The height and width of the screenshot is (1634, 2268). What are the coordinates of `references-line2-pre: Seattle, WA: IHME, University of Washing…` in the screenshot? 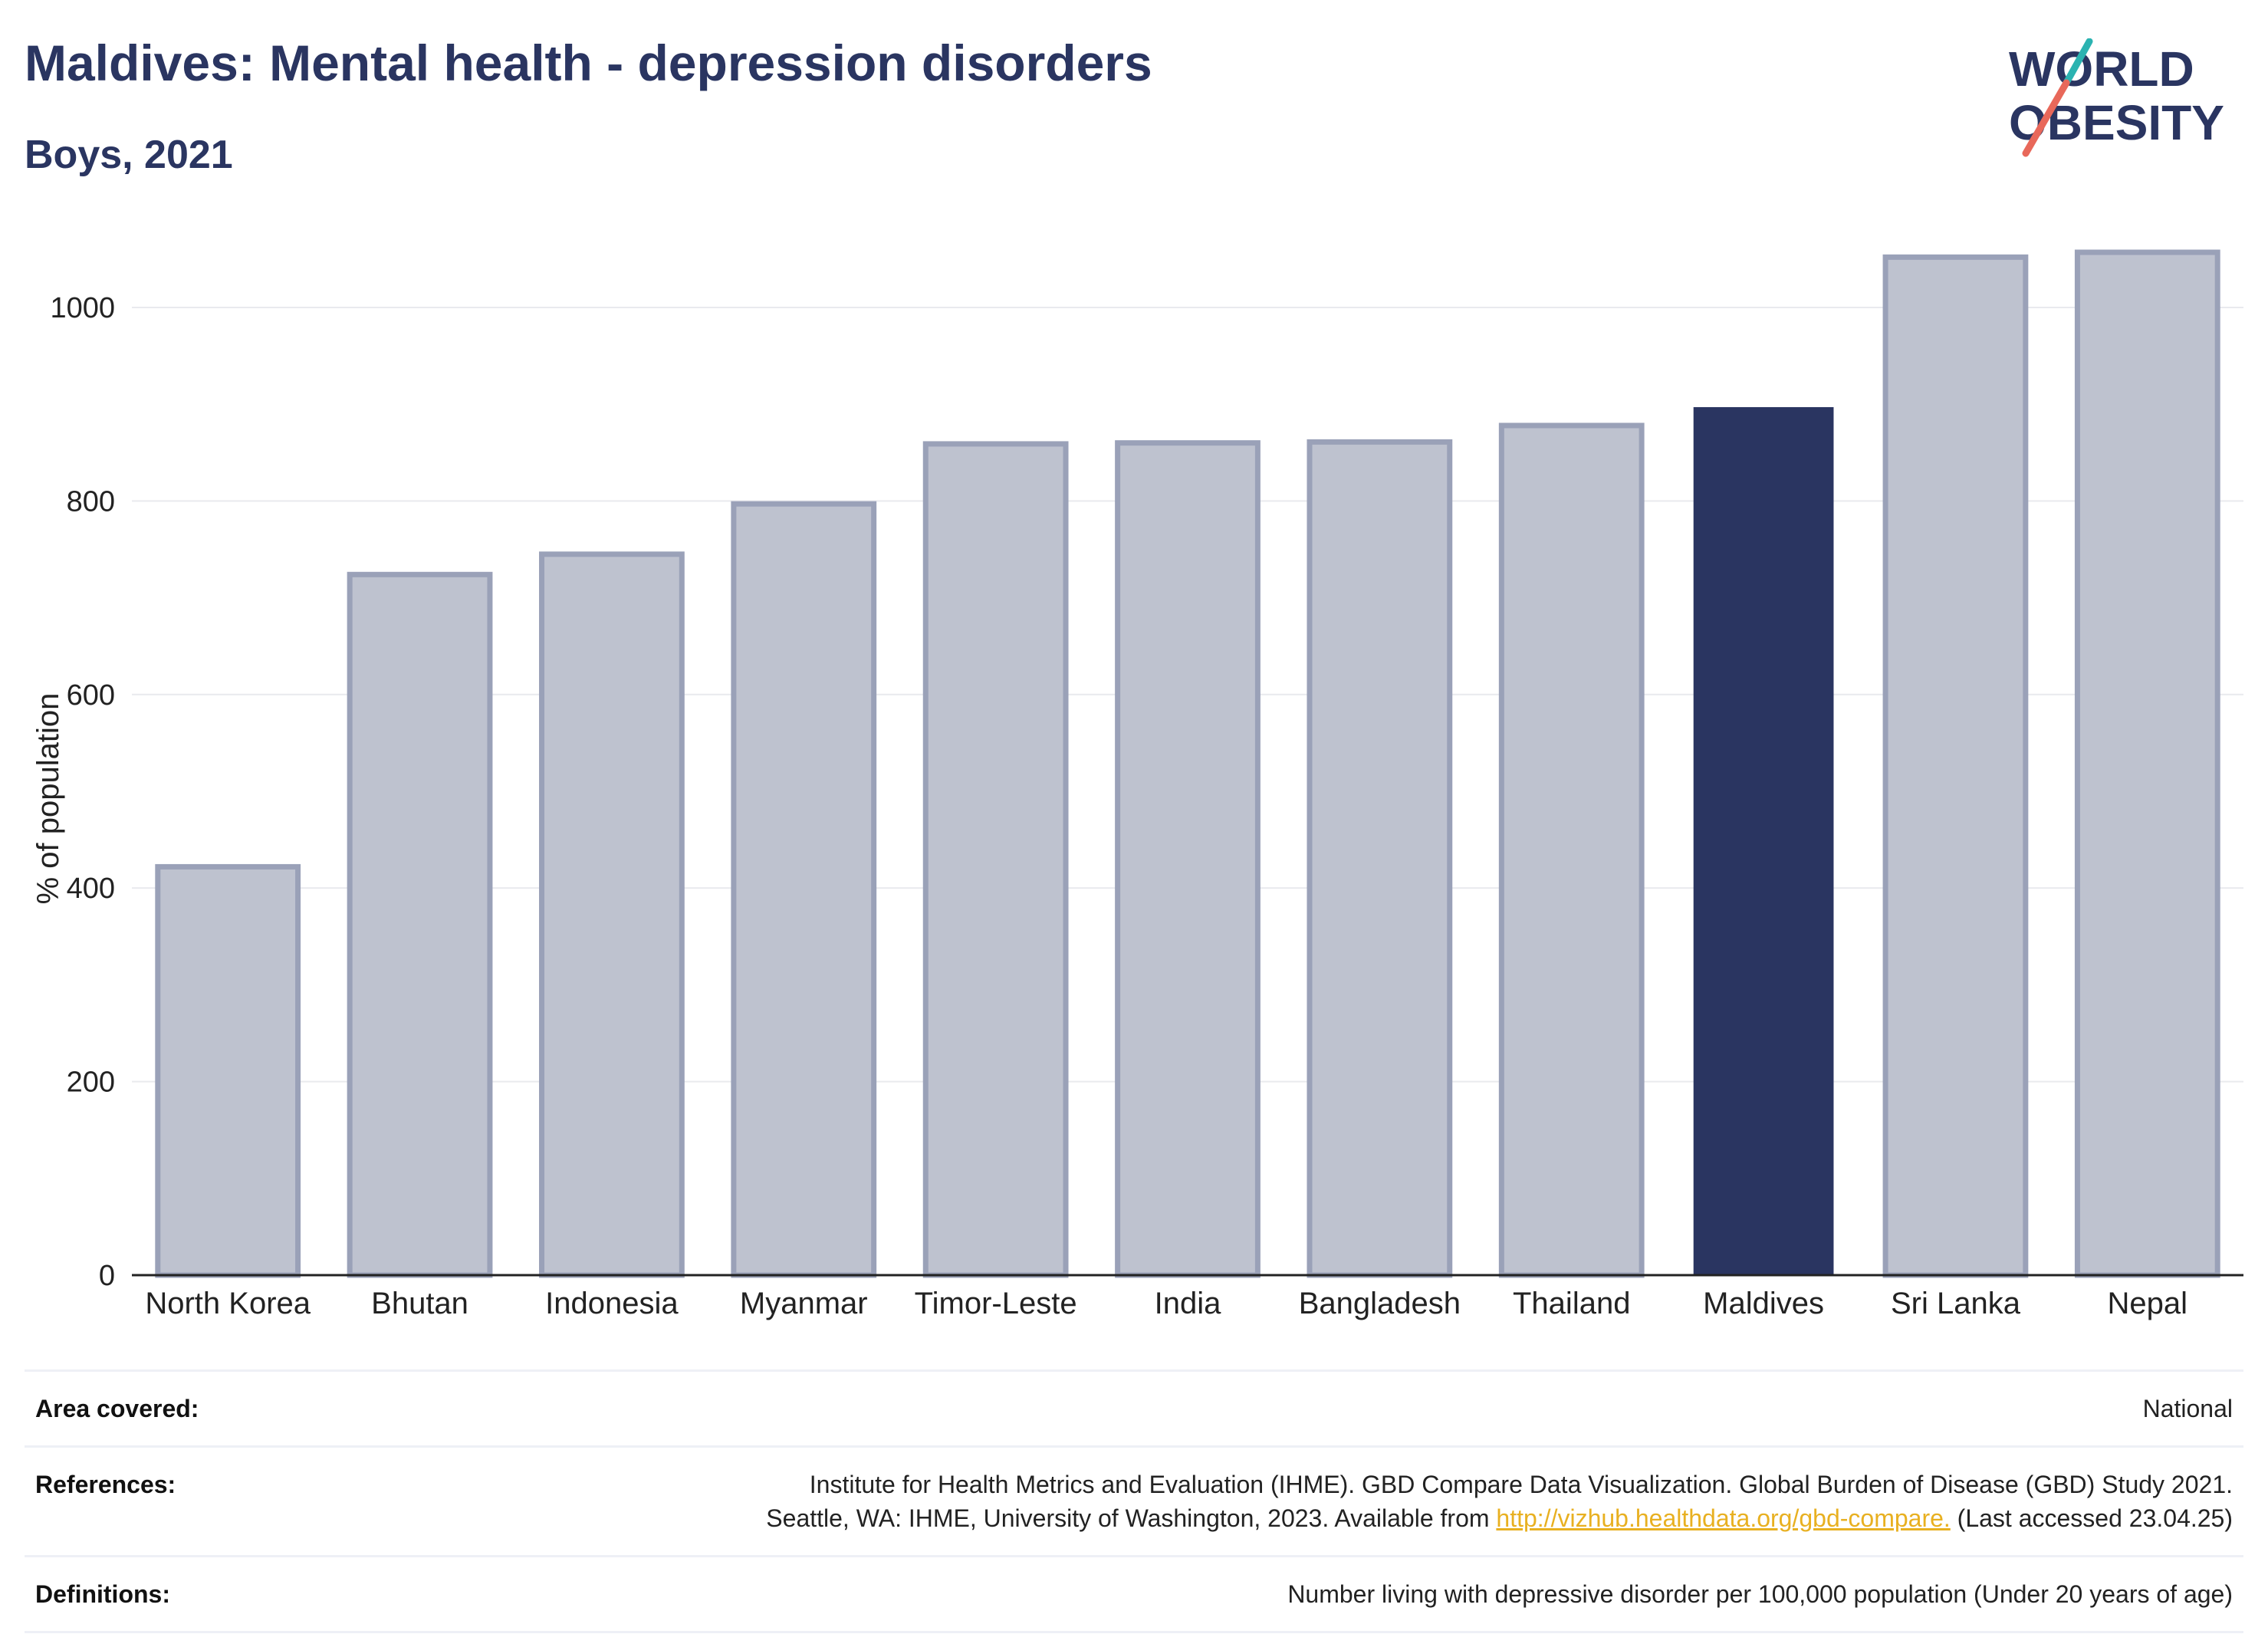 It's located at (1131, 1518).